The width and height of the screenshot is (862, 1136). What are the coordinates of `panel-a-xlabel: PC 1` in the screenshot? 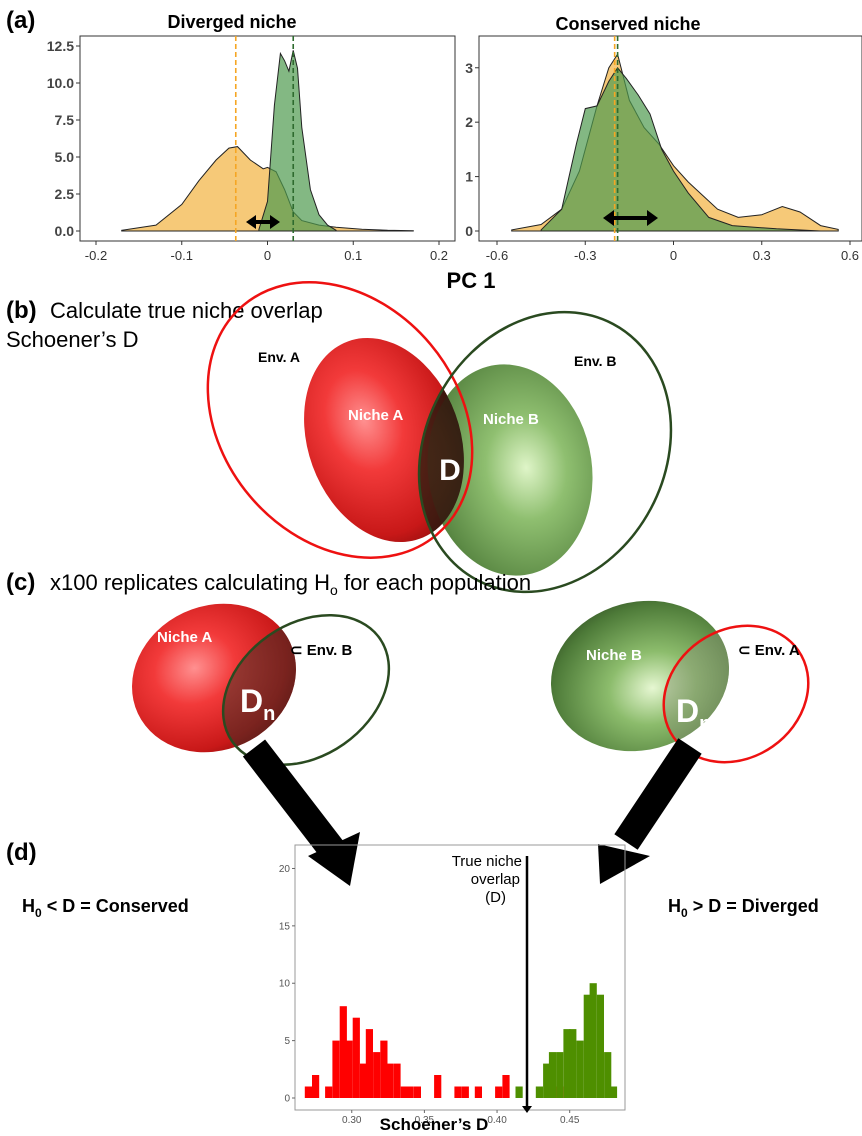 It's located at (471, 280).